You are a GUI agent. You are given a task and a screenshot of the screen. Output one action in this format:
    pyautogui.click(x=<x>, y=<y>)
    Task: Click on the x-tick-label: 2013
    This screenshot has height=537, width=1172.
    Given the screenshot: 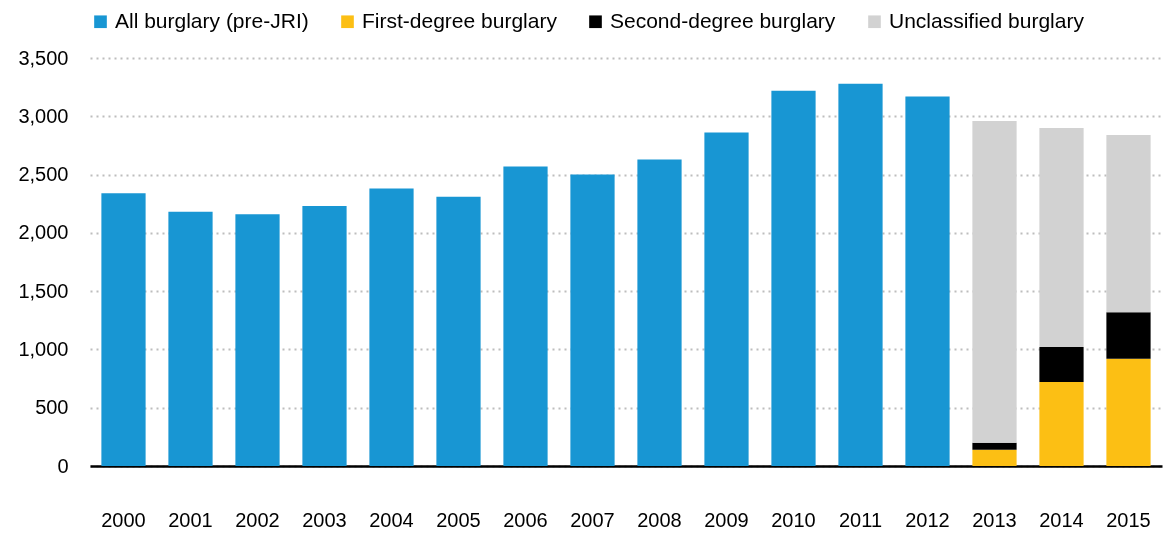 What is the action you would take?
    pyautogui.click(x=994, y=519)
    